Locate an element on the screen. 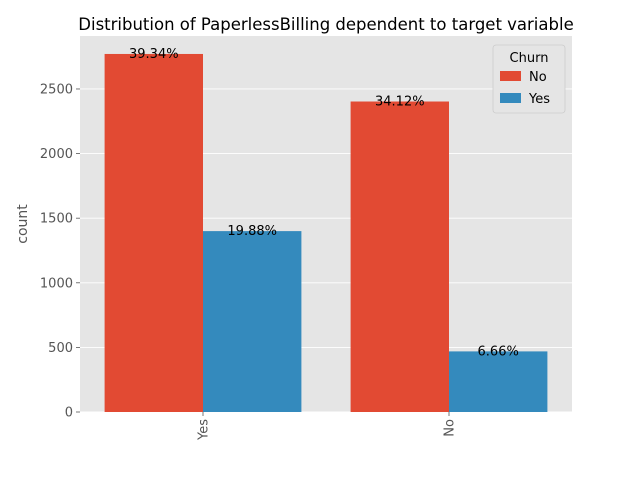 The width and height of the screenshot is (640, 480). y-tick-label: 2500 is located at coordinates (56, 89).